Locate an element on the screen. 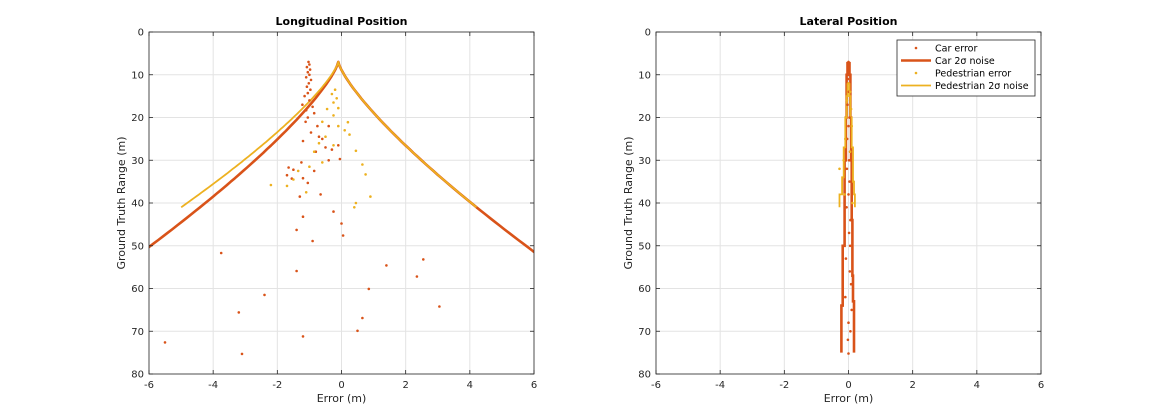 Image resolution: width=1150 pixels, height=420 pixels. legend-entry-label: Car error is located at coordinates (956, 48).